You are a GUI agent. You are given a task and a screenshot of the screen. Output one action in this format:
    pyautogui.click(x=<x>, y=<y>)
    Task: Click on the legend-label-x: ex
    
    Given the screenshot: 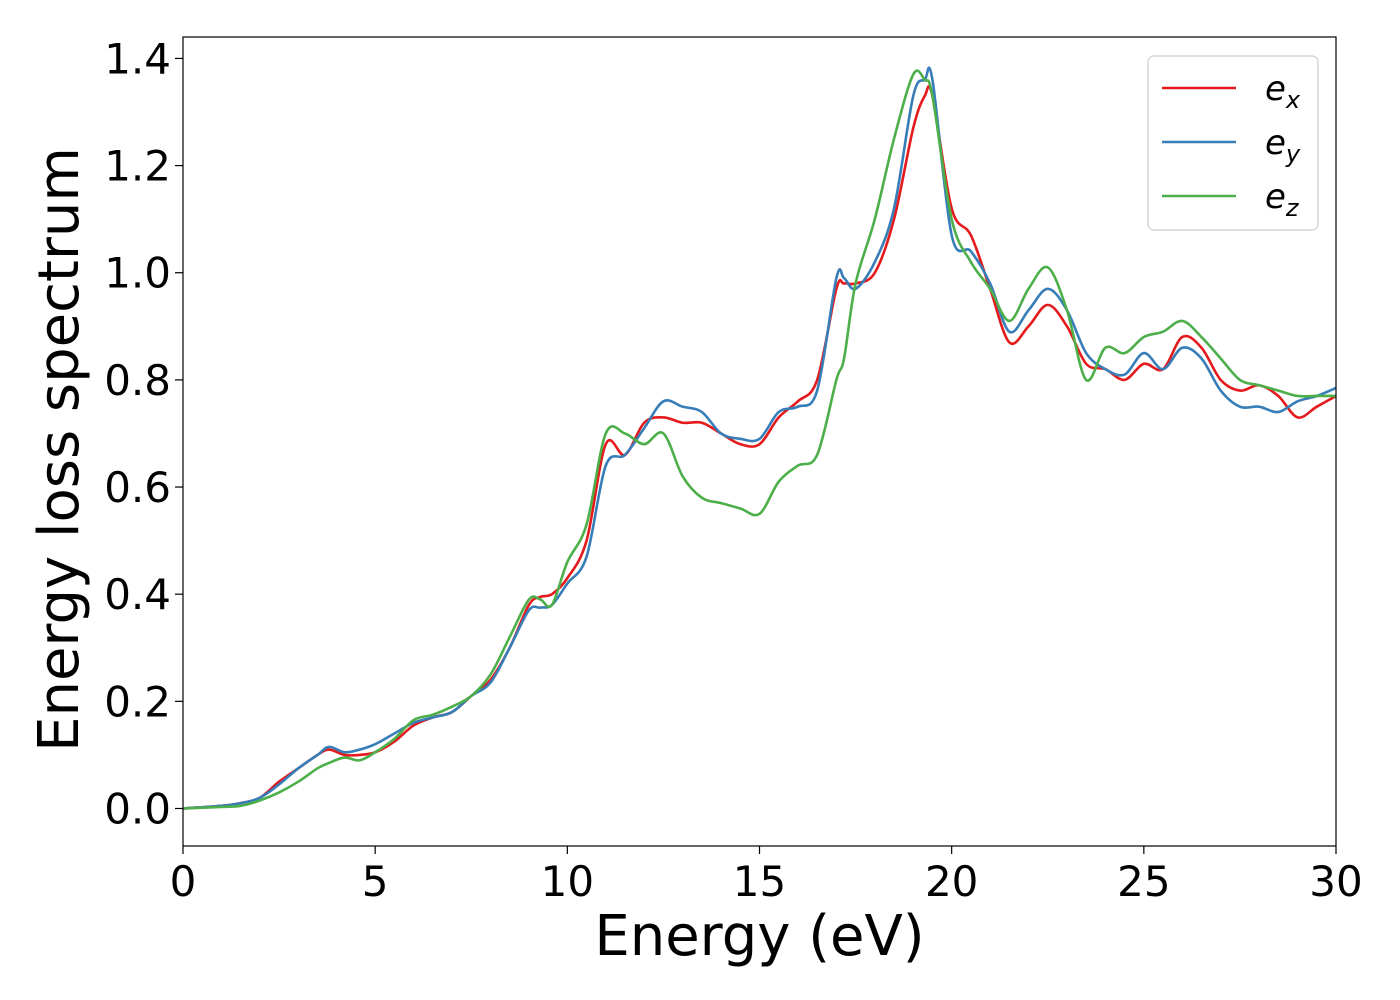 What is the action you would take?
    pyautogui.click(x=1283, y=91)
    